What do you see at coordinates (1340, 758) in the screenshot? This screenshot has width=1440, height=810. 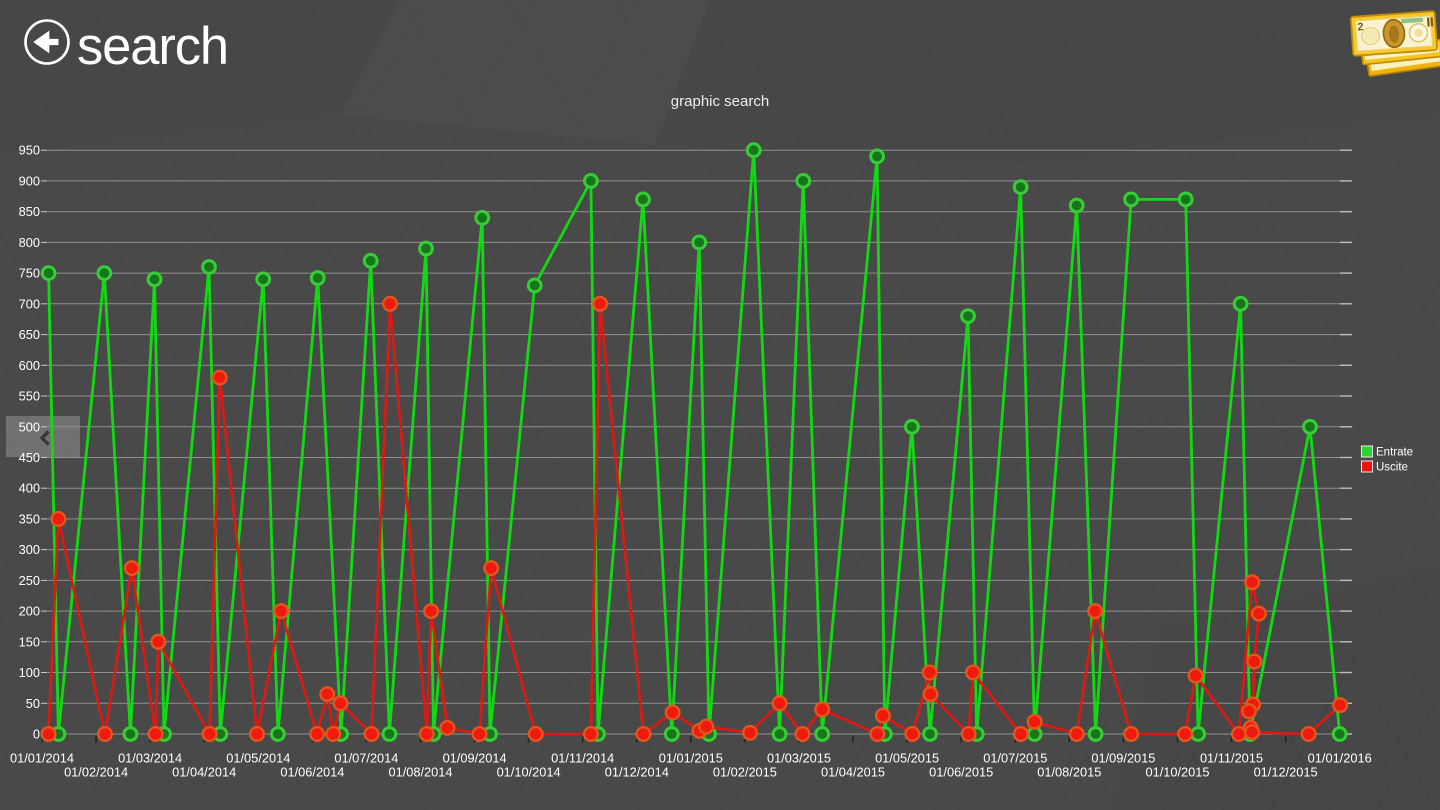 I see `svg-text: 01/01/2016` at bounding box center [1340, 758].